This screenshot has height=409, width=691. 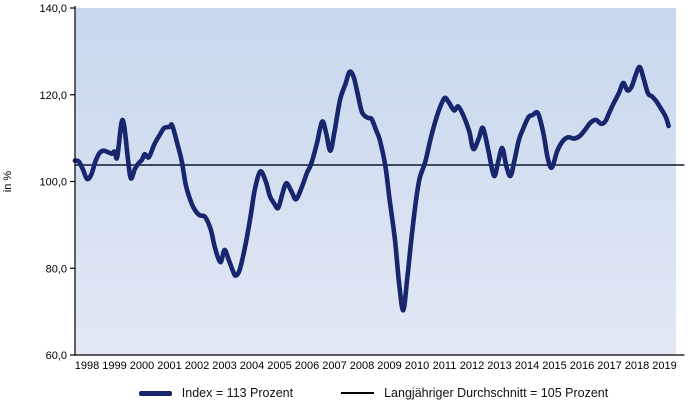 What do you see at coordinates (53, 183) in the screenshot?
I see `y-tick-label: 100,0` at bounding box center [53, 183].